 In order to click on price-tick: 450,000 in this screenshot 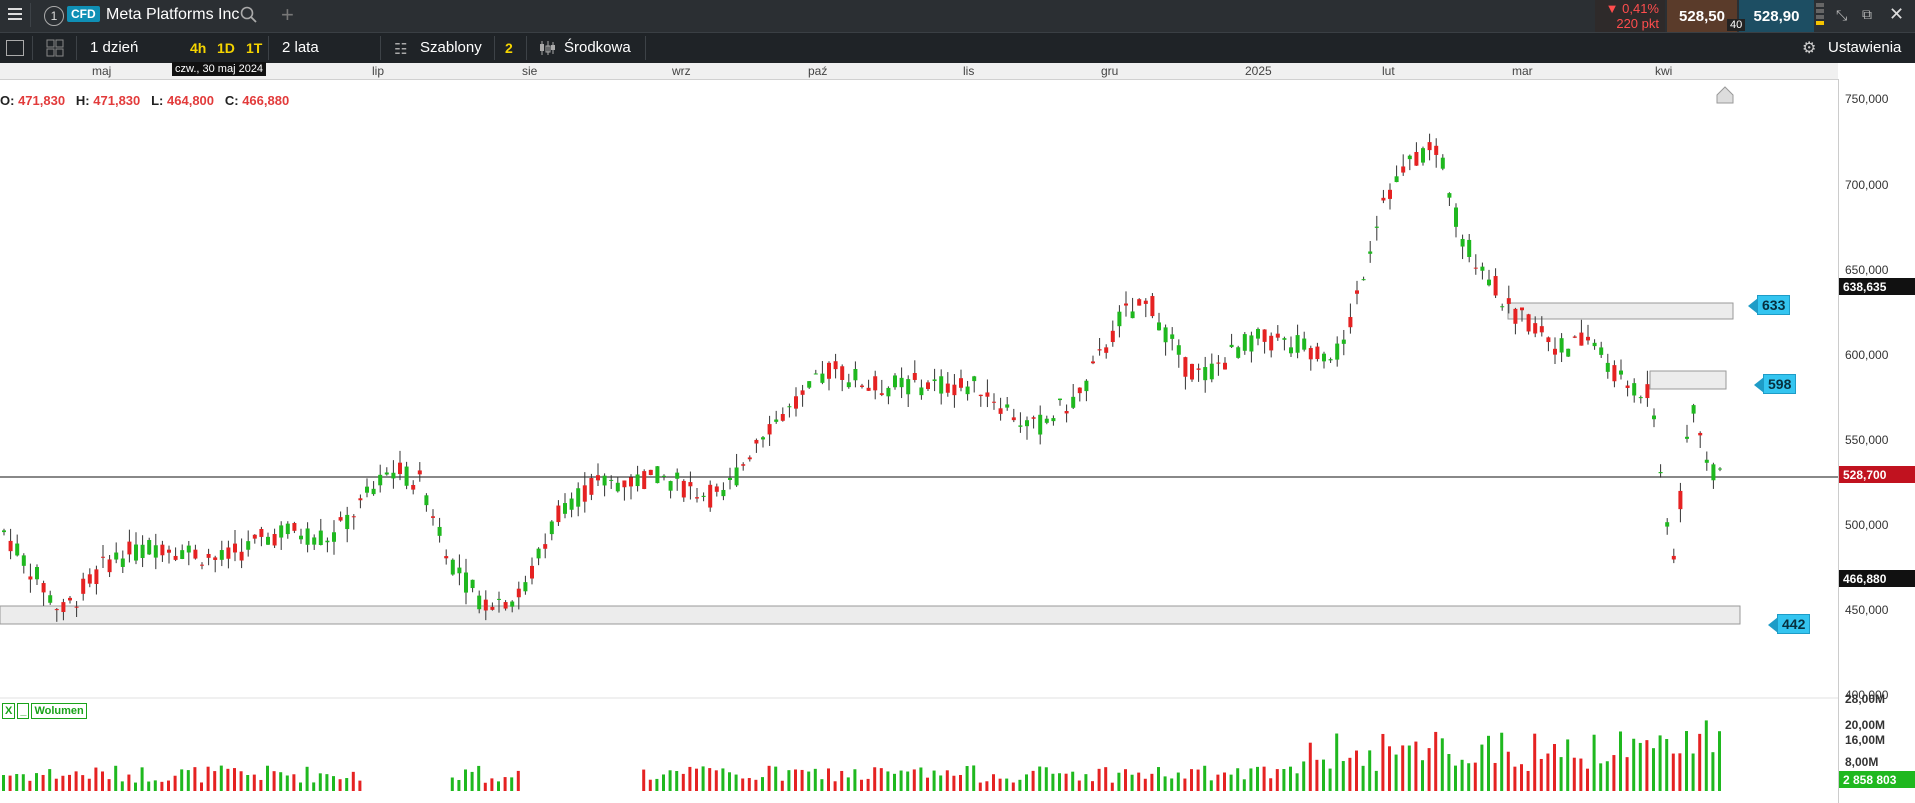, I will do `click(1867, 610)`.